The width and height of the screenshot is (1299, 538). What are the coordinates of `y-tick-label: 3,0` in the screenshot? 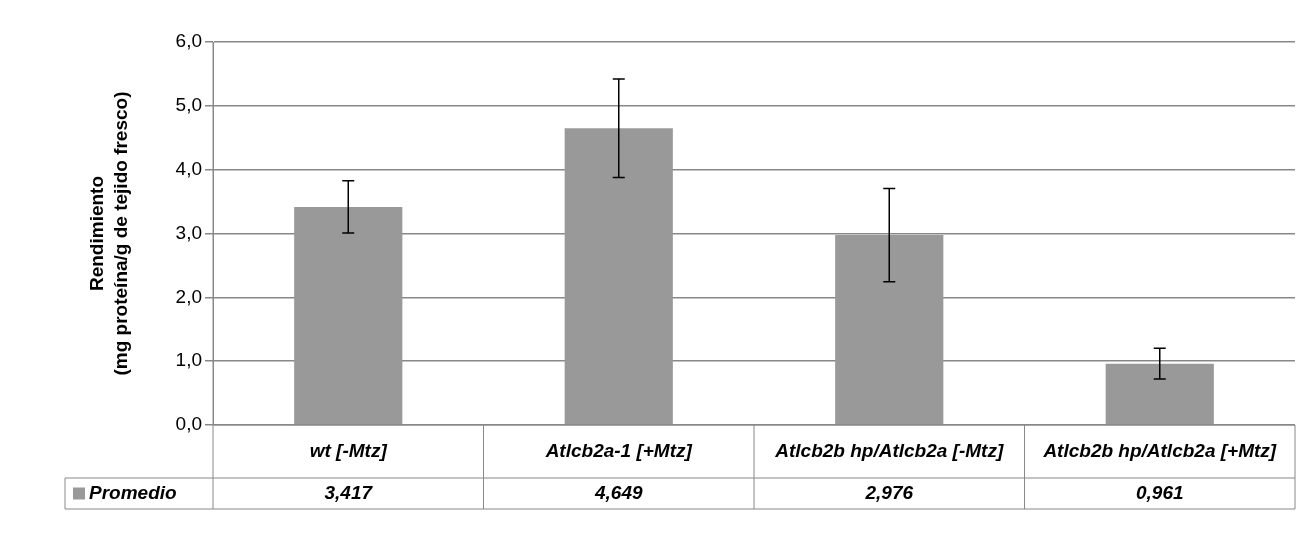 It's located at (188, 232).